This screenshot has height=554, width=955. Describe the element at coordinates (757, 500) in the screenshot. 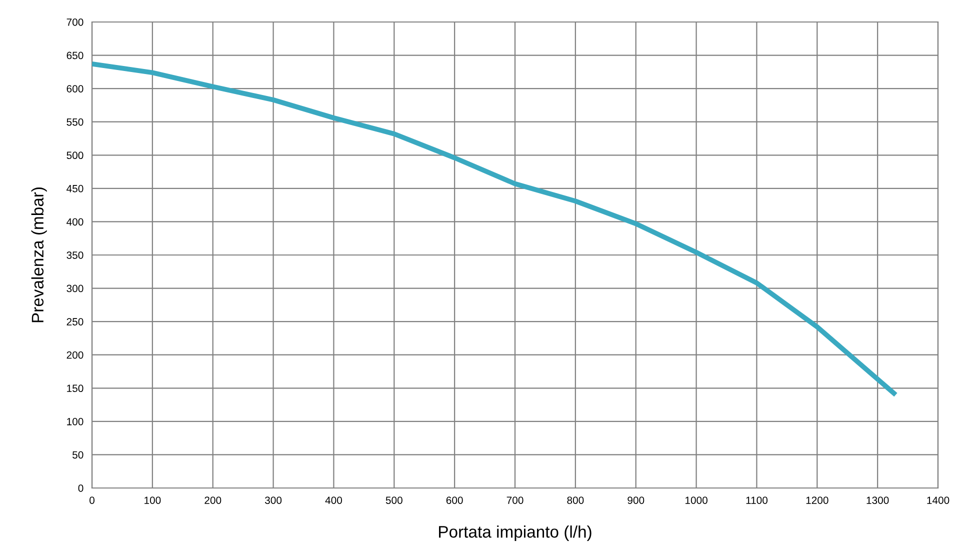

I see `x-tick-label: 1100` at that location.